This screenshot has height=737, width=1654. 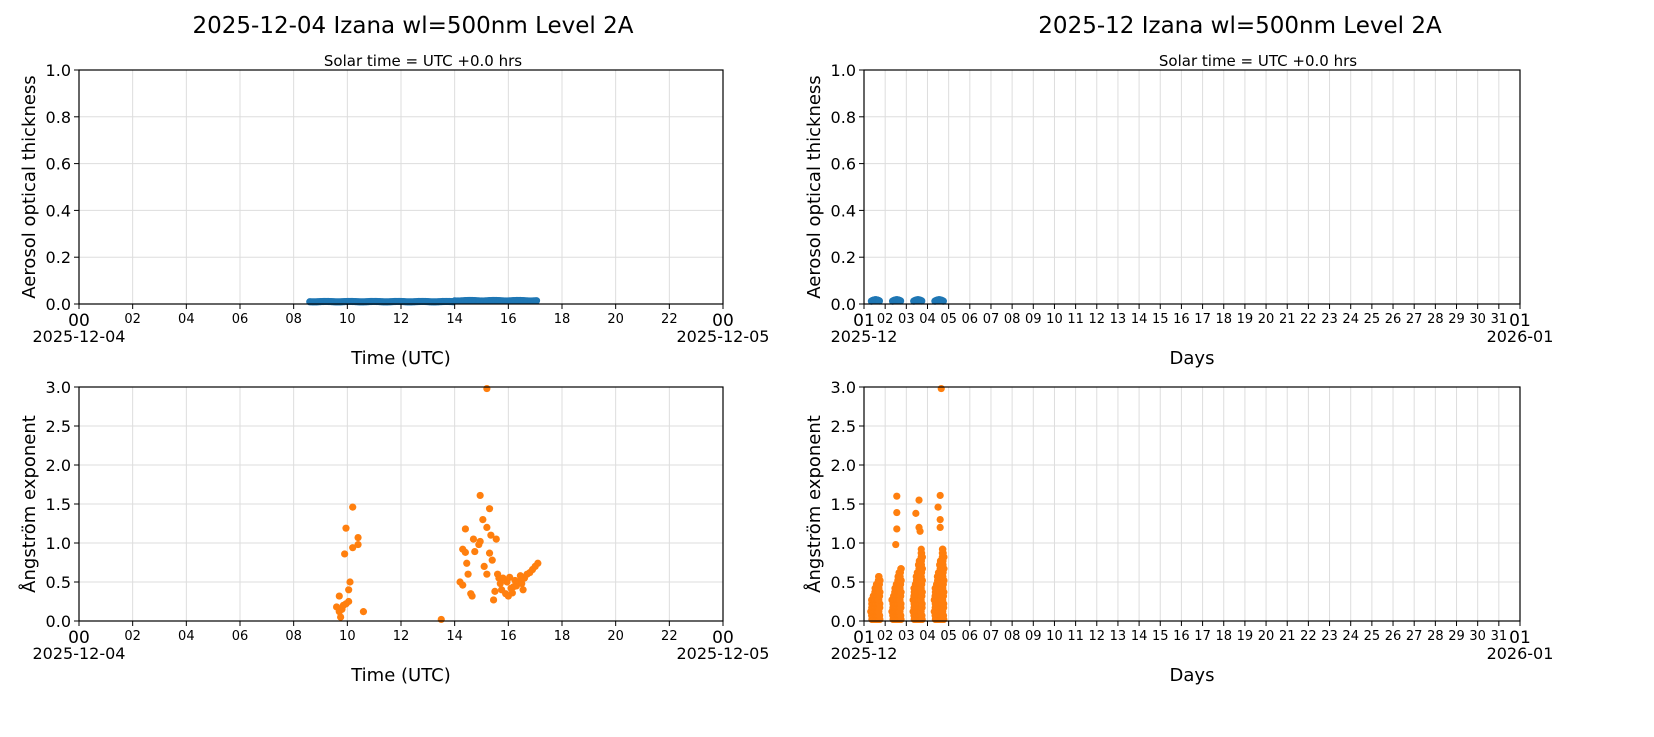 I want to click on x-tick-label: 29, so click(x=1456, y=636).